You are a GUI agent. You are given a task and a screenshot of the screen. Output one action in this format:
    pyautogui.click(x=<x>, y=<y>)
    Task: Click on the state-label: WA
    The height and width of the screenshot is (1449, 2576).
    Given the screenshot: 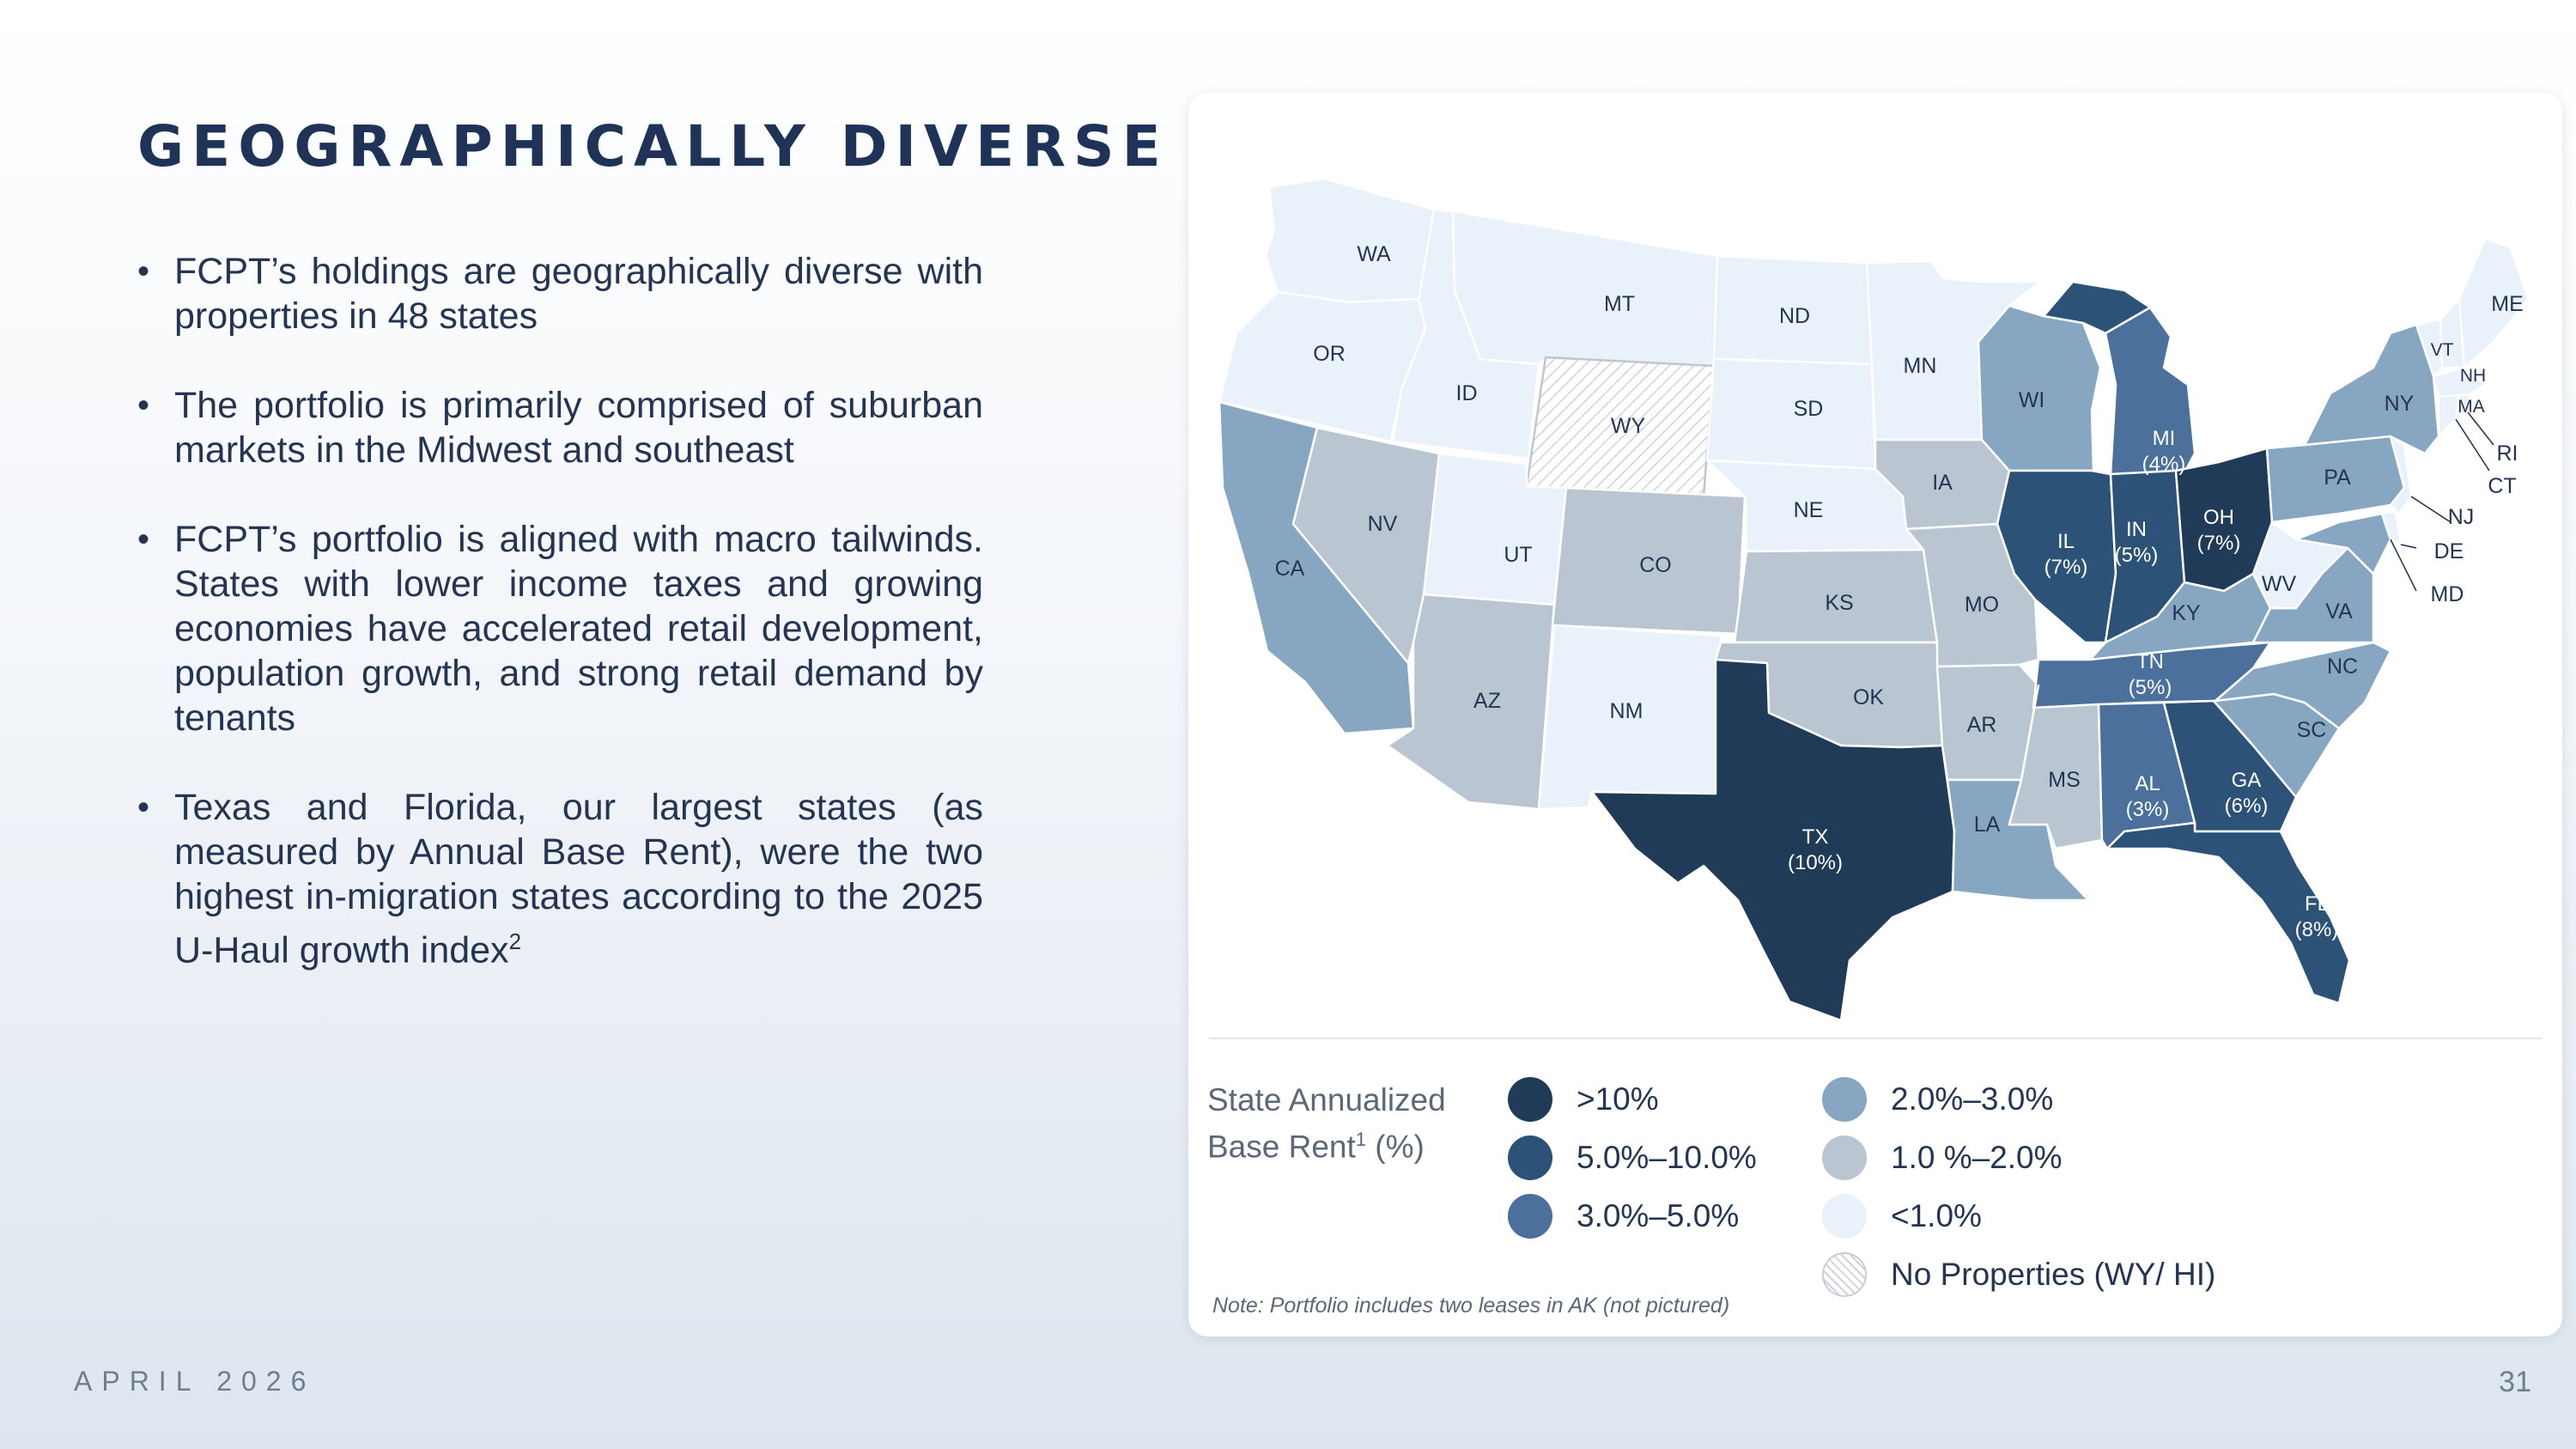 What is the action you would take?
    pyautogui.click(x=1374, y=254)
    